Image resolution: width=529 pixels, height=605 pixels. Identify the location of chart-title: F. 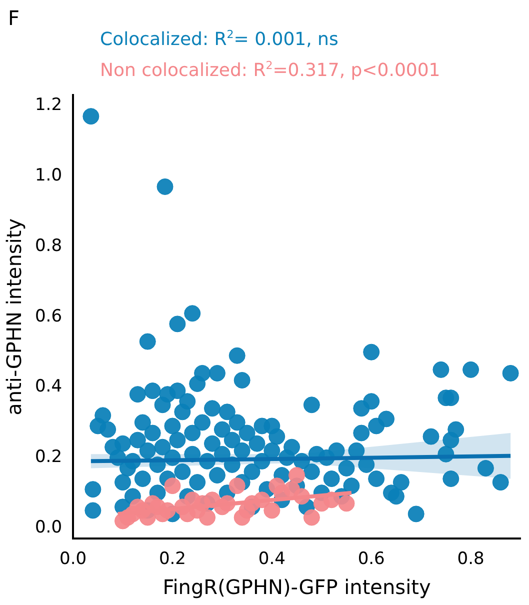
(14, 18).